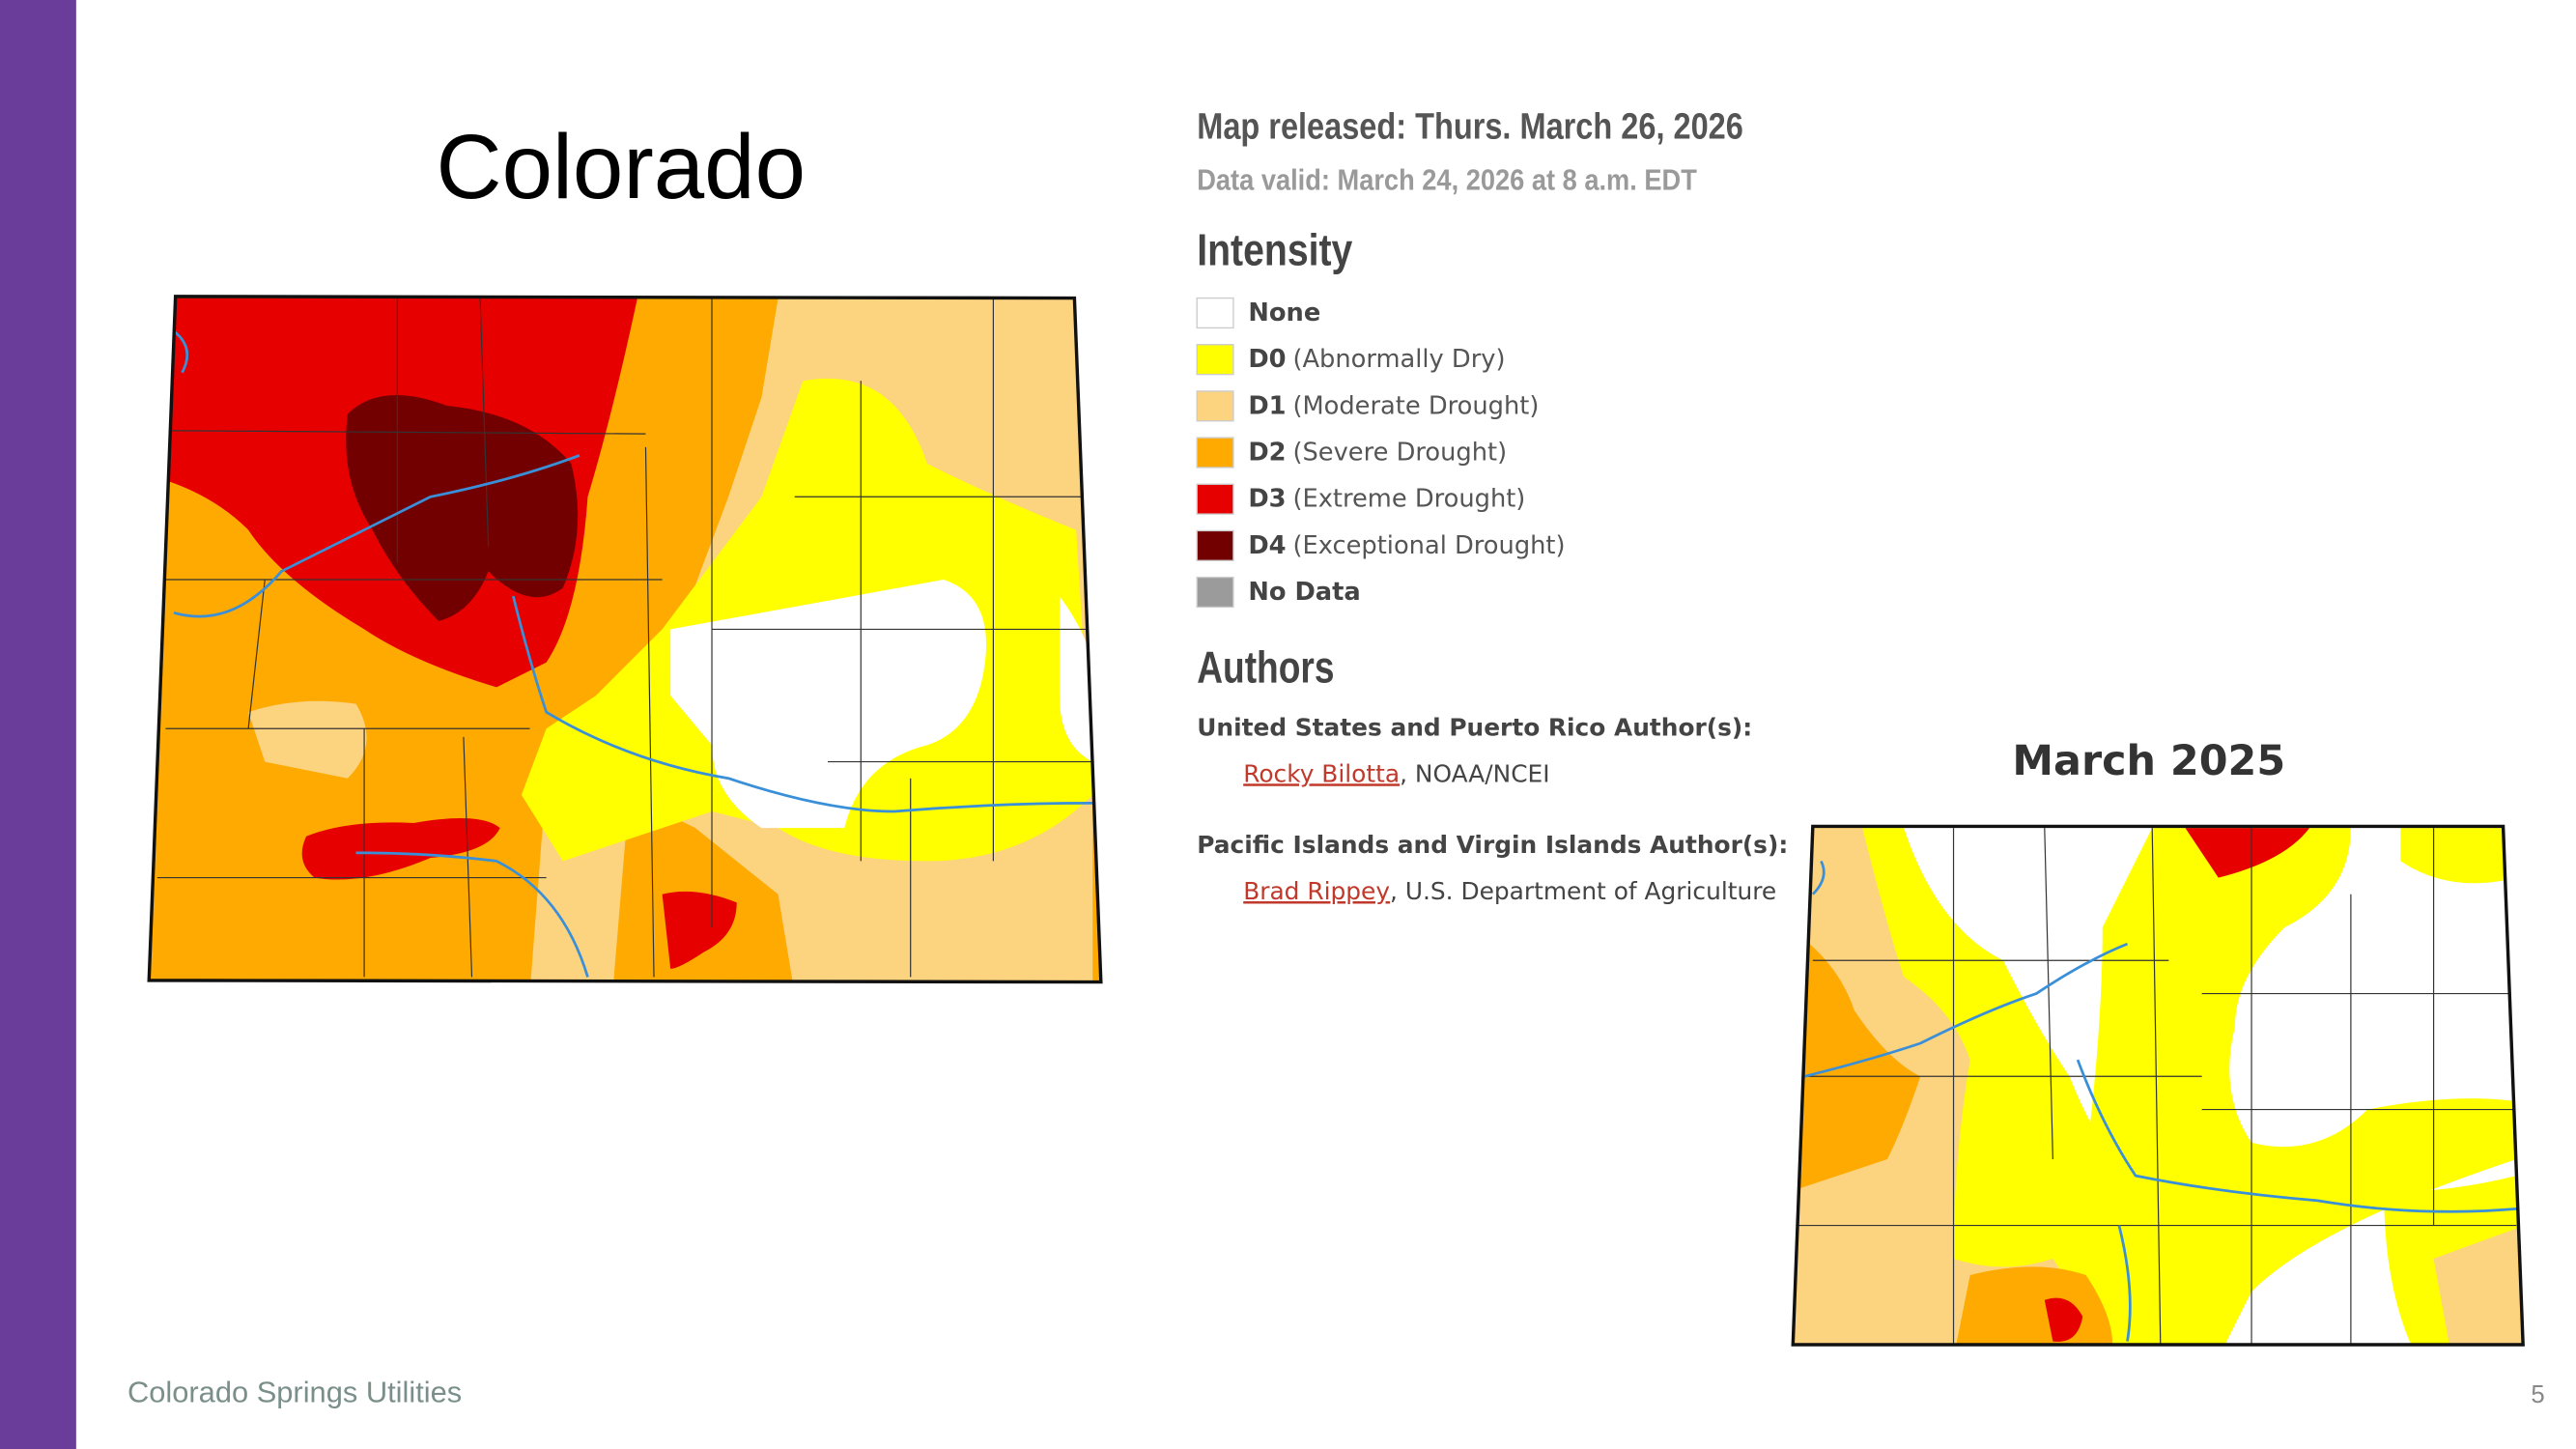  Describe the element at coordinates (1474, 727) in the screenshot. I see `author-group-label: United States and Puerto Rico Author(s):` at that location.